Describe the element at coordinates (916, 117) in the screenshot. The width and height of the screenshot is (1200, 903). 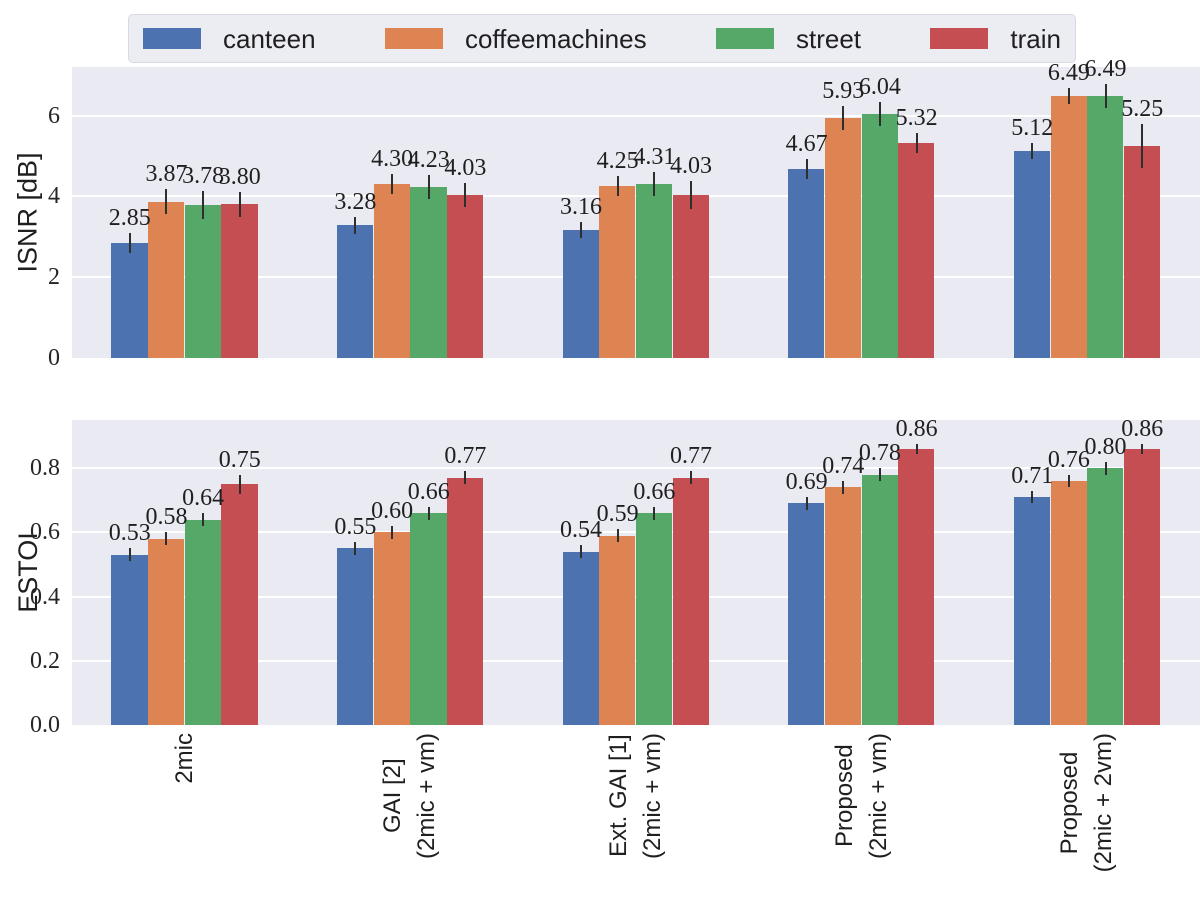
I see `isnr-value-label-train-3: 5.32` at that location.